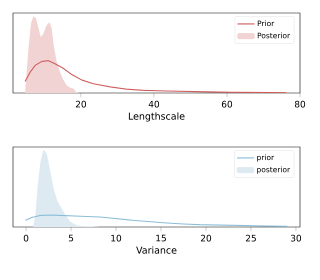 The image size is (320, 280). I want to click on x-tick-label: 15, so click(161, 238).